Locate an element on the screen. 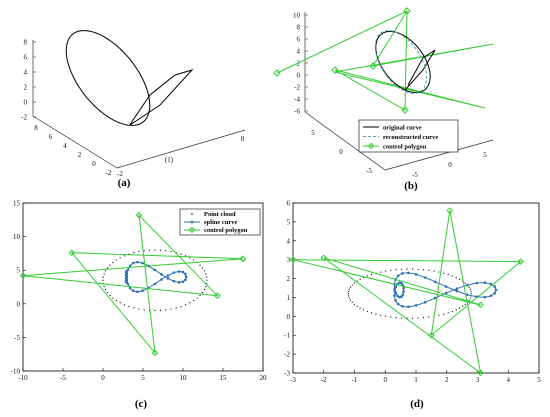  c-y-tick-label: 10 is located at coordinates (17, 237).